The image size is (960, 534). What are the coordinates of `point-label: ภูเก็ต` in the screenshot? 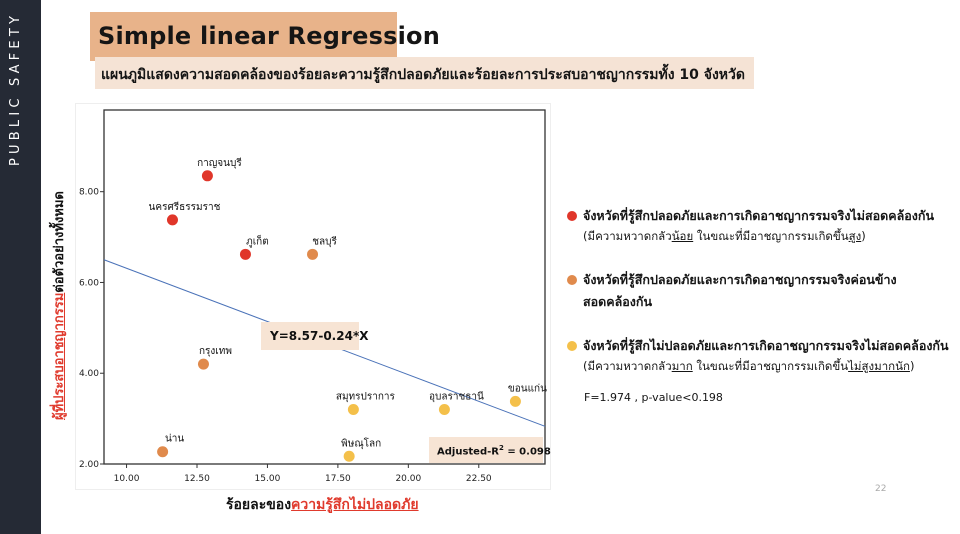 It's located at (257, 240).